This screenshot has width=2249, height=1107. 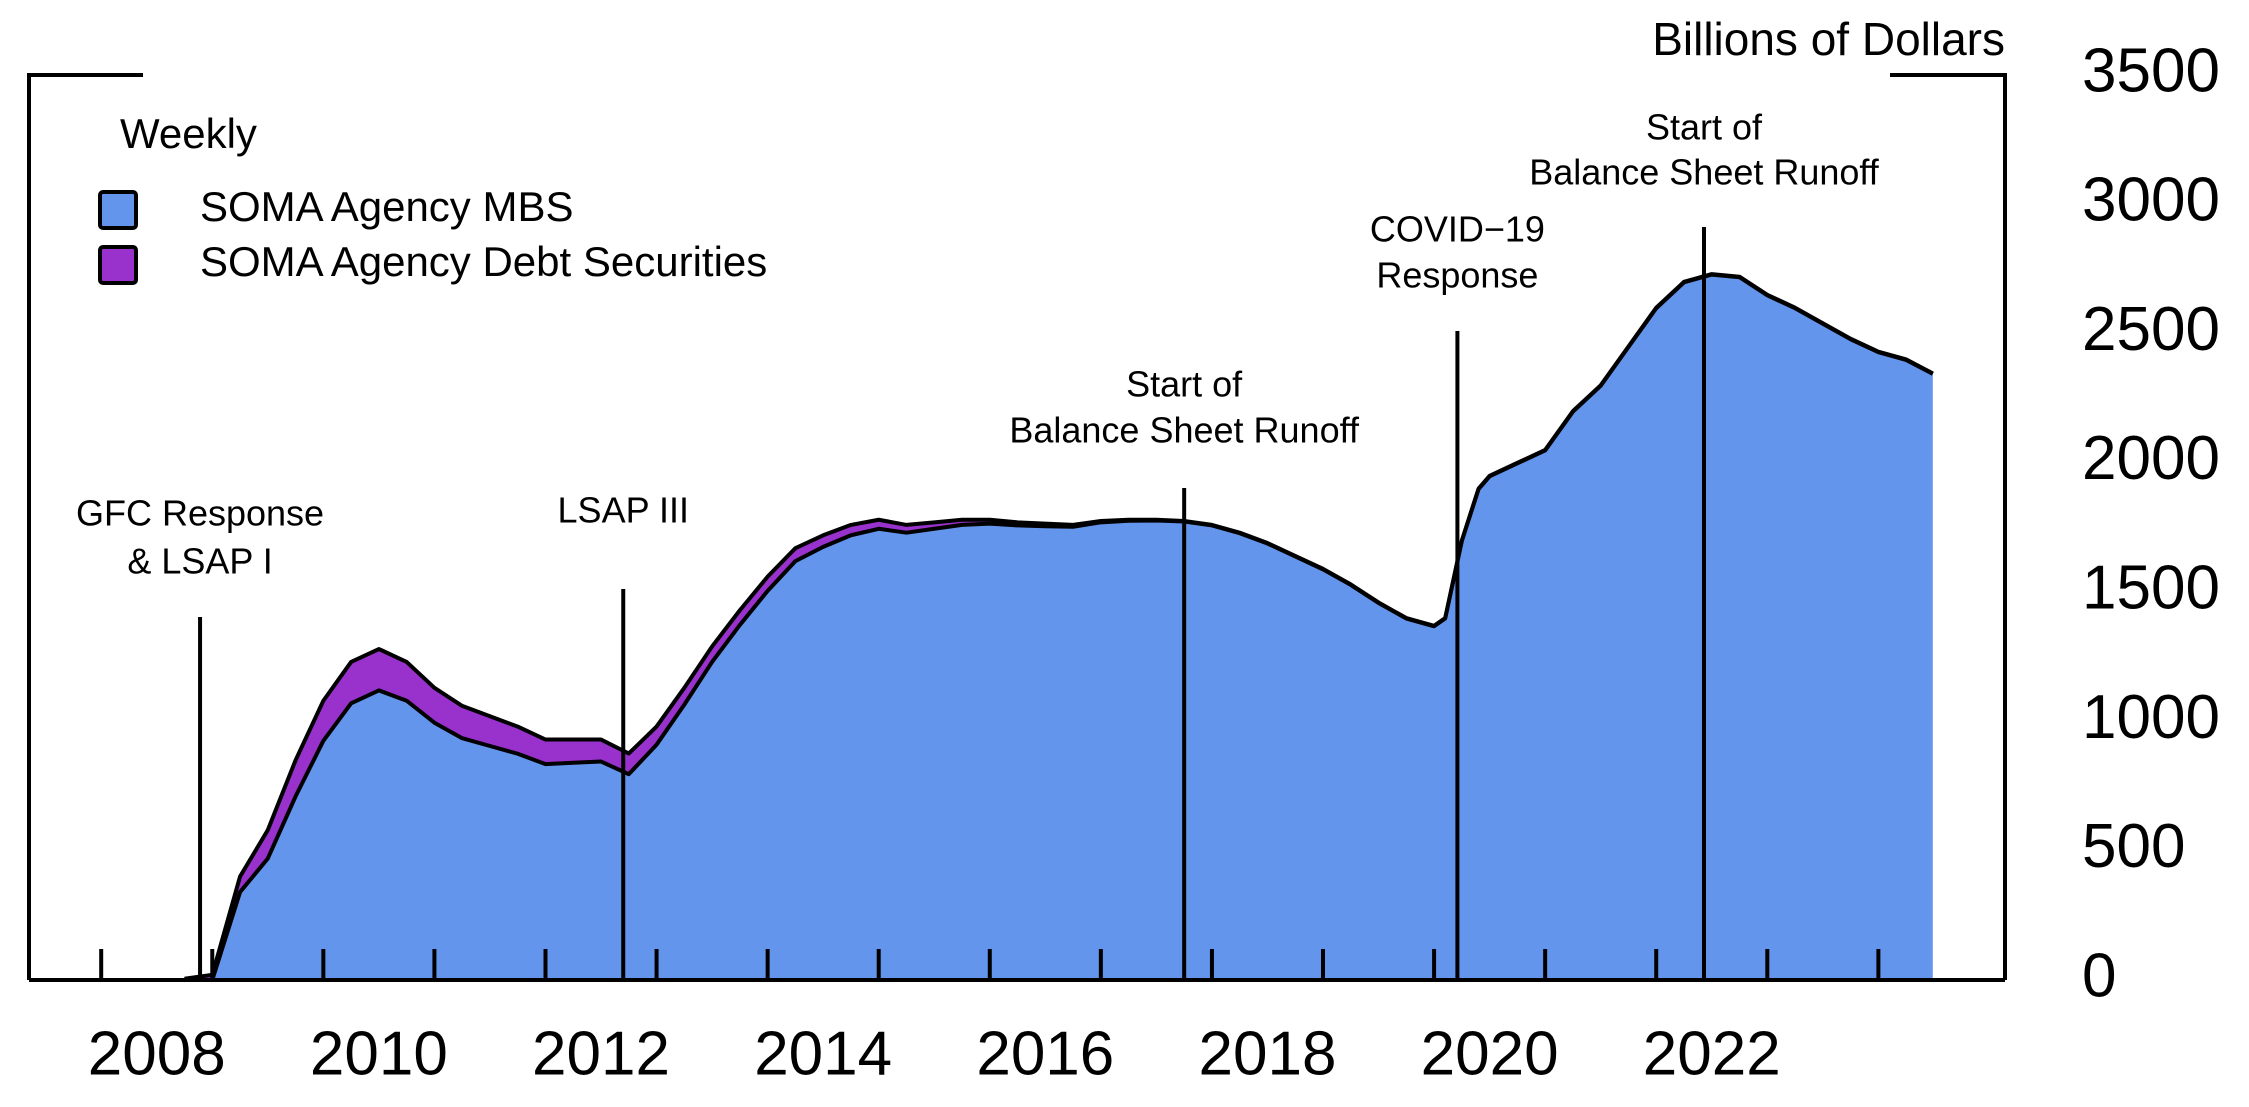 What do you see at coordinates (2151, 588) in the screenshot?
I see `y-tick-label: 1500` at bounding box center [2151, 588].